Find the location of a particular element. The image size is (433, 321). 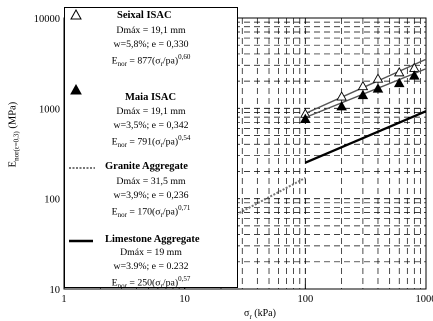

legend-props: w=3,9%; e = 0,236 is located at coordinates (151, 195).